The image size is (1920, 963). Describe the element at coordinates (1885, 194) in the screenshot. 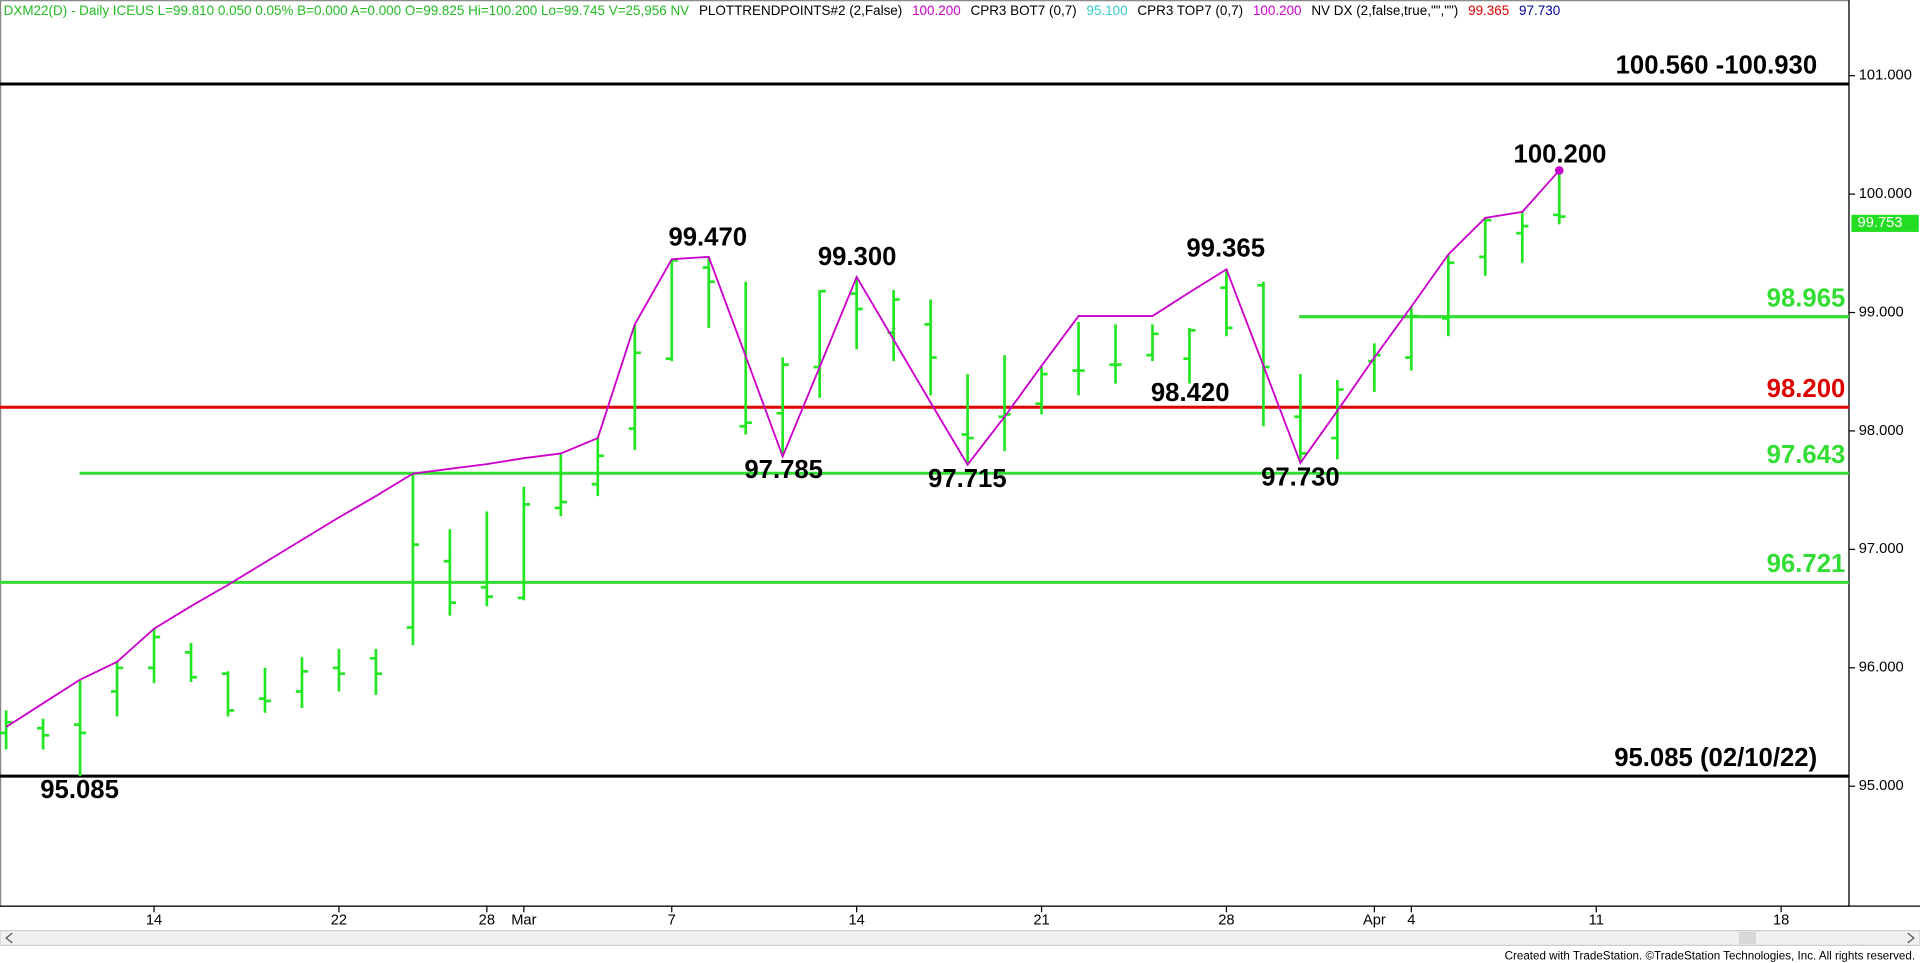

I see `y-tick-label: 100.000` at that location.